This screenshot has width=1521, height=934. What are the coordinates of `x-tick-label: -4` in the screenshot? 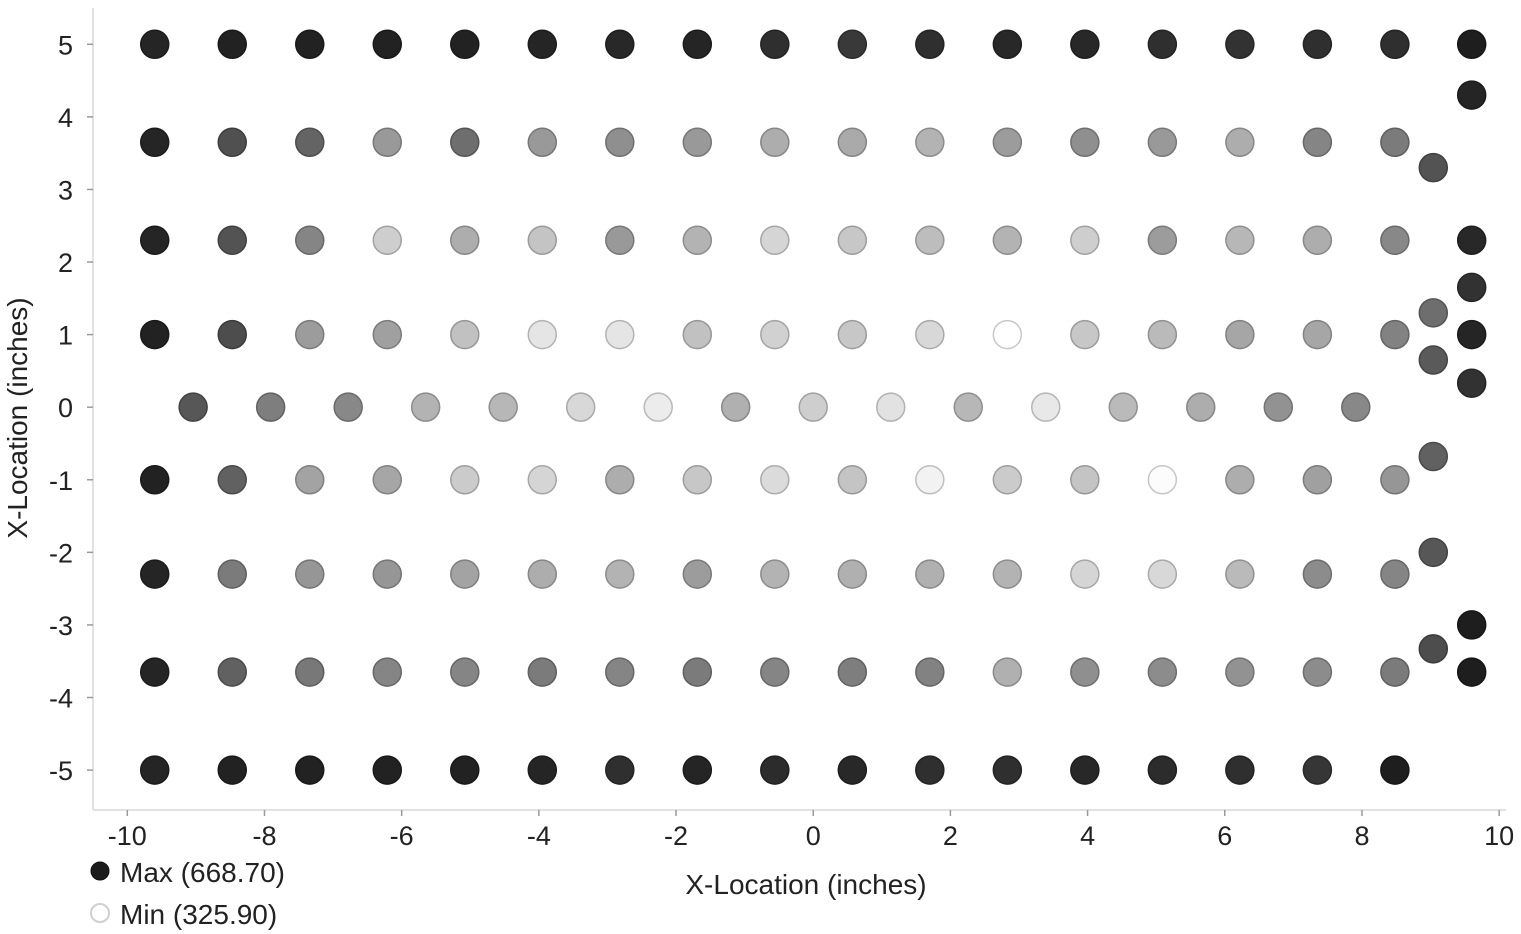 It's located at (539, 836).